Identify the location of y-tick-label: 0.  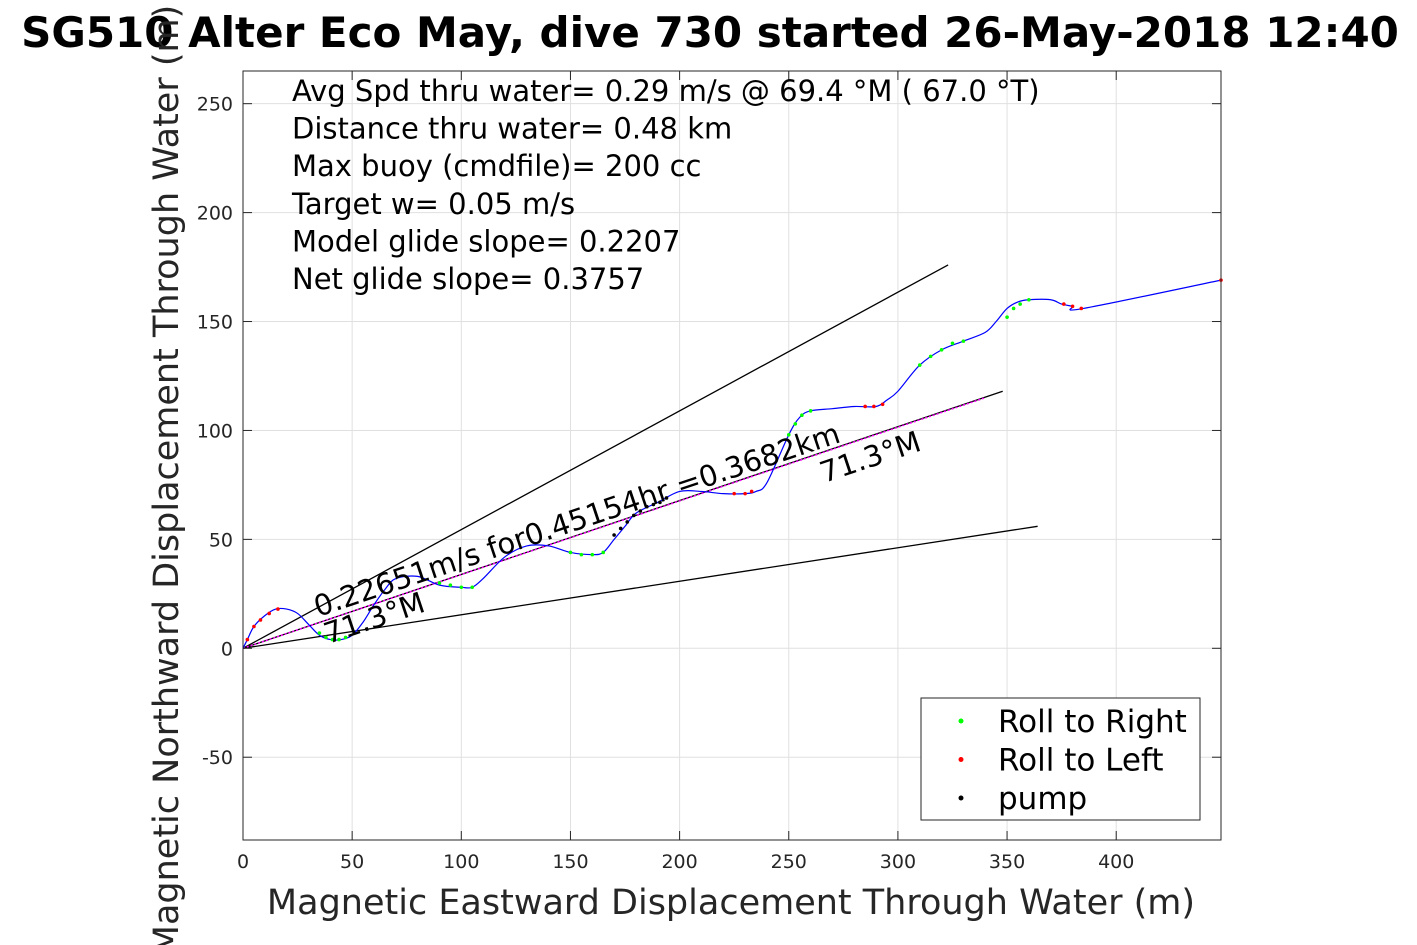
(227, 649).